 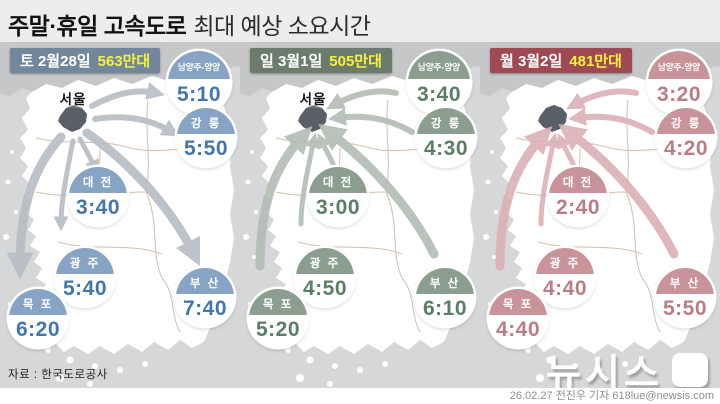 I want to click on city-bubble-busan: 부 산 5:50, so click(x=685, y=297).